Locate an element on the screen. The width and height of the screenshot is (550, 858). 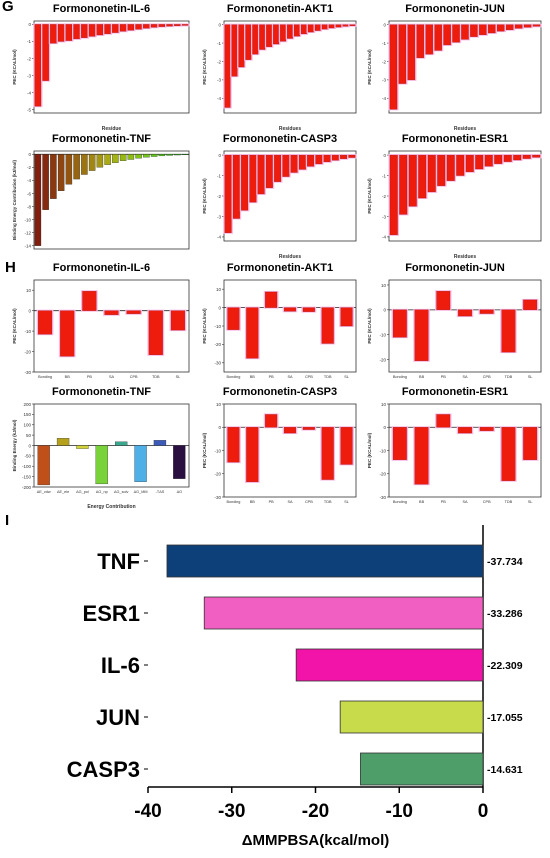
x-tick-label: ΔE_ele is located at coordinates (63, 492).